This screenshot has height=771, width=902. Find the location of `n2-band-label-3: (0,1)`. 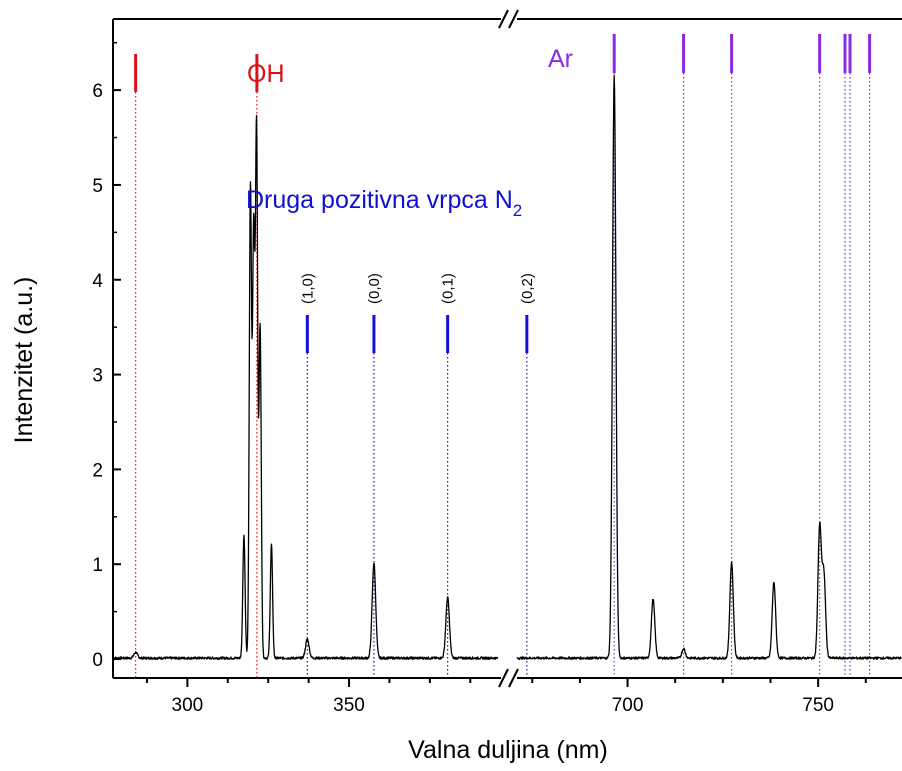

n2-band-label-3: (0,1) is located at coordinates (448, 288).